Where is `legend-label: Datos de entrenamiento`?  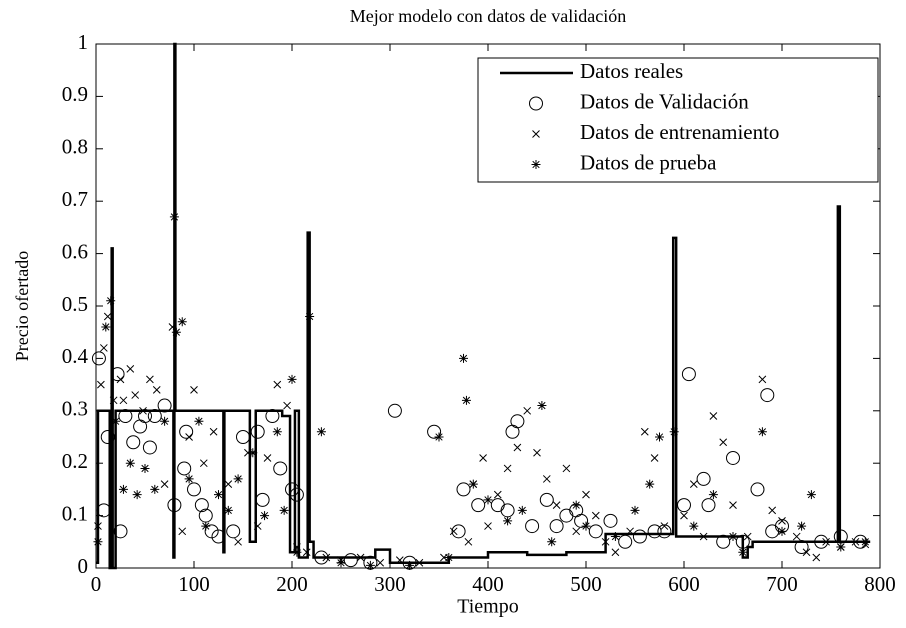 legend-label: Datos de entrenamiento is located at coordinates (679, 132).